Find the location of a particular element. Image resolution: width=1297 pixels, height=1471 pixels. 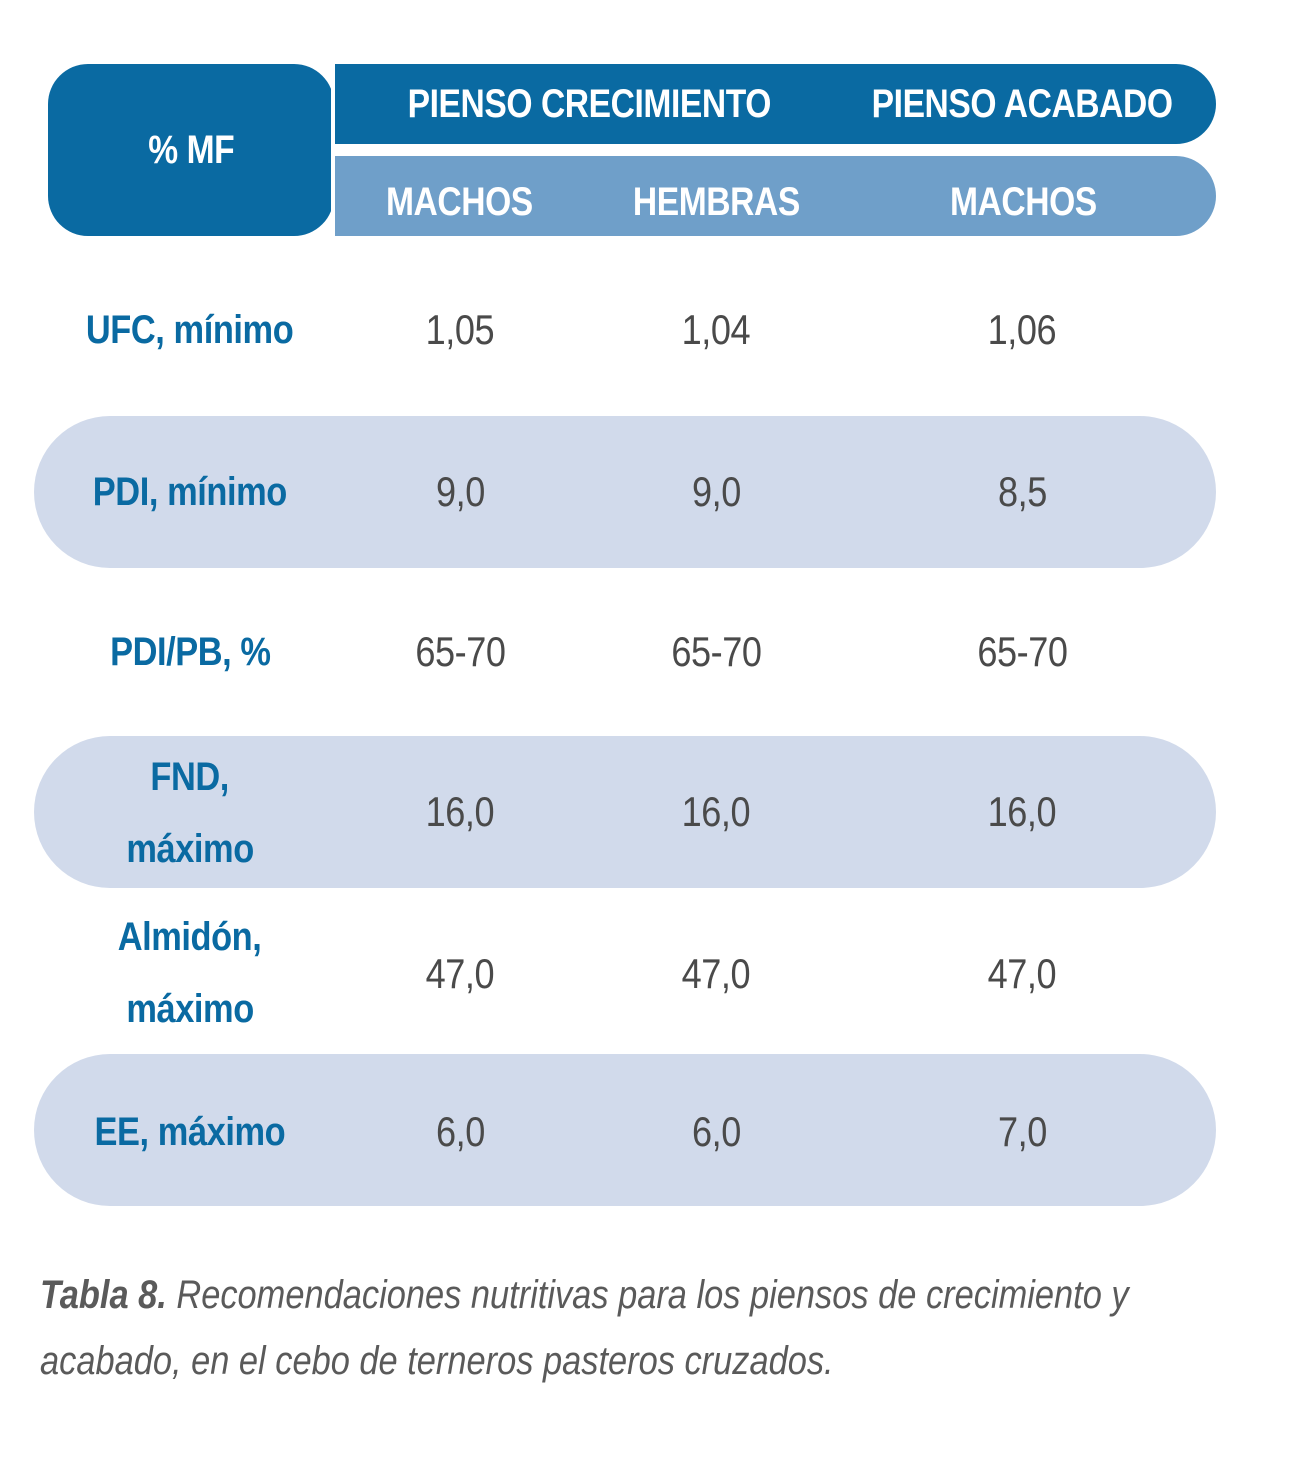

subheader-band is located at coordinates (775, 196).